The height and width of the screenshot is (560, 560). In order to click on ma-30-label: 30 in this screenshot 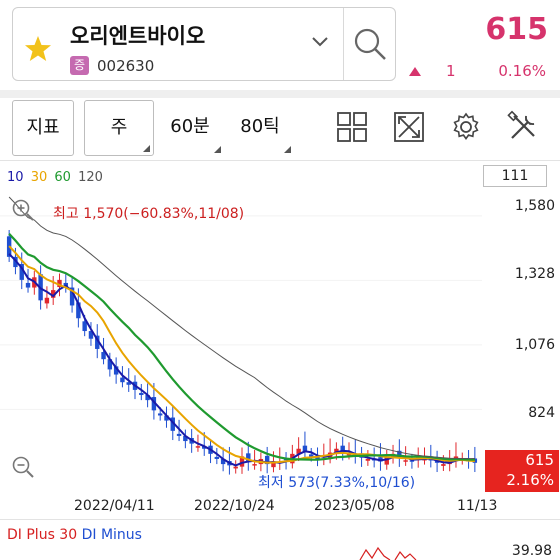, I will do `click(39, 177)`.